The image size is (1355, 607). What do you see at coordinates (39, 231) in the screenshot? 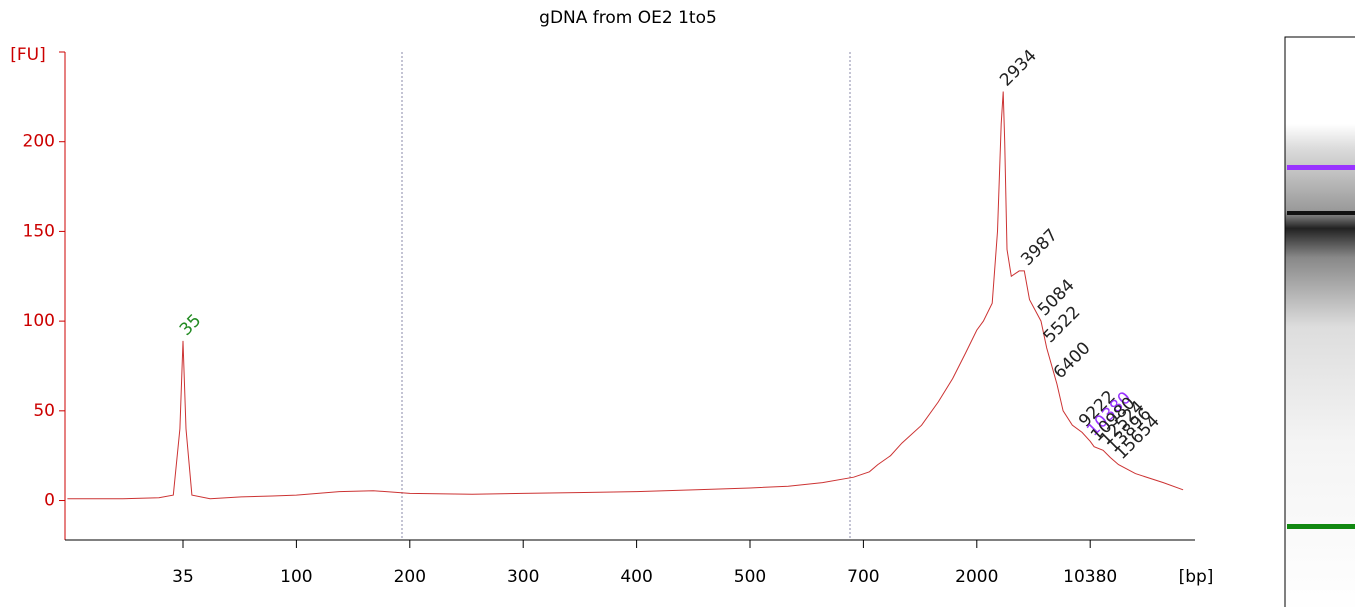
I see `y-tick-label: 150` at bounding box center [39, 231].